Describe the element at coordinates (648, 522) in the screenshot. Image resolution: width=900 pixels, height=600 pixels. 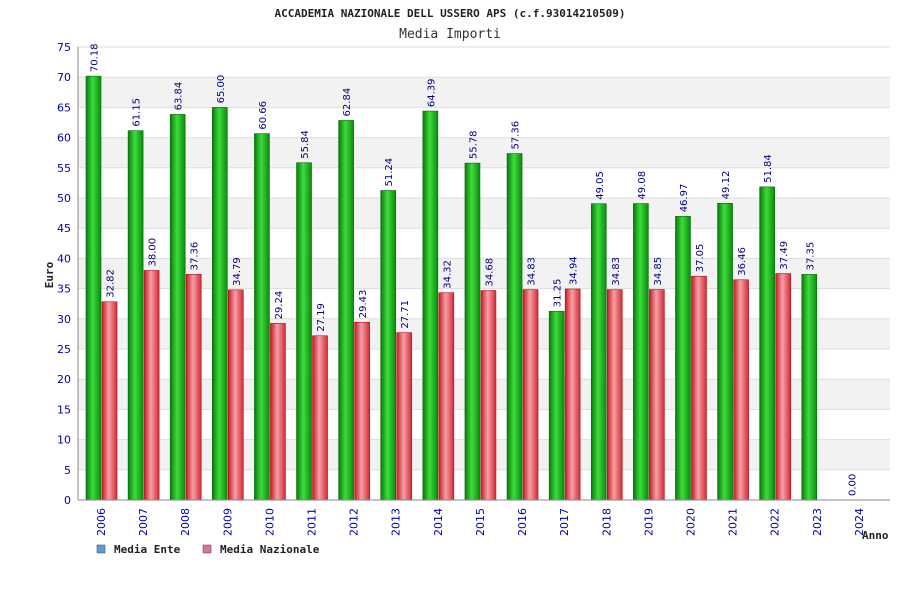
I see `x-tick-label: 2019` at that location.